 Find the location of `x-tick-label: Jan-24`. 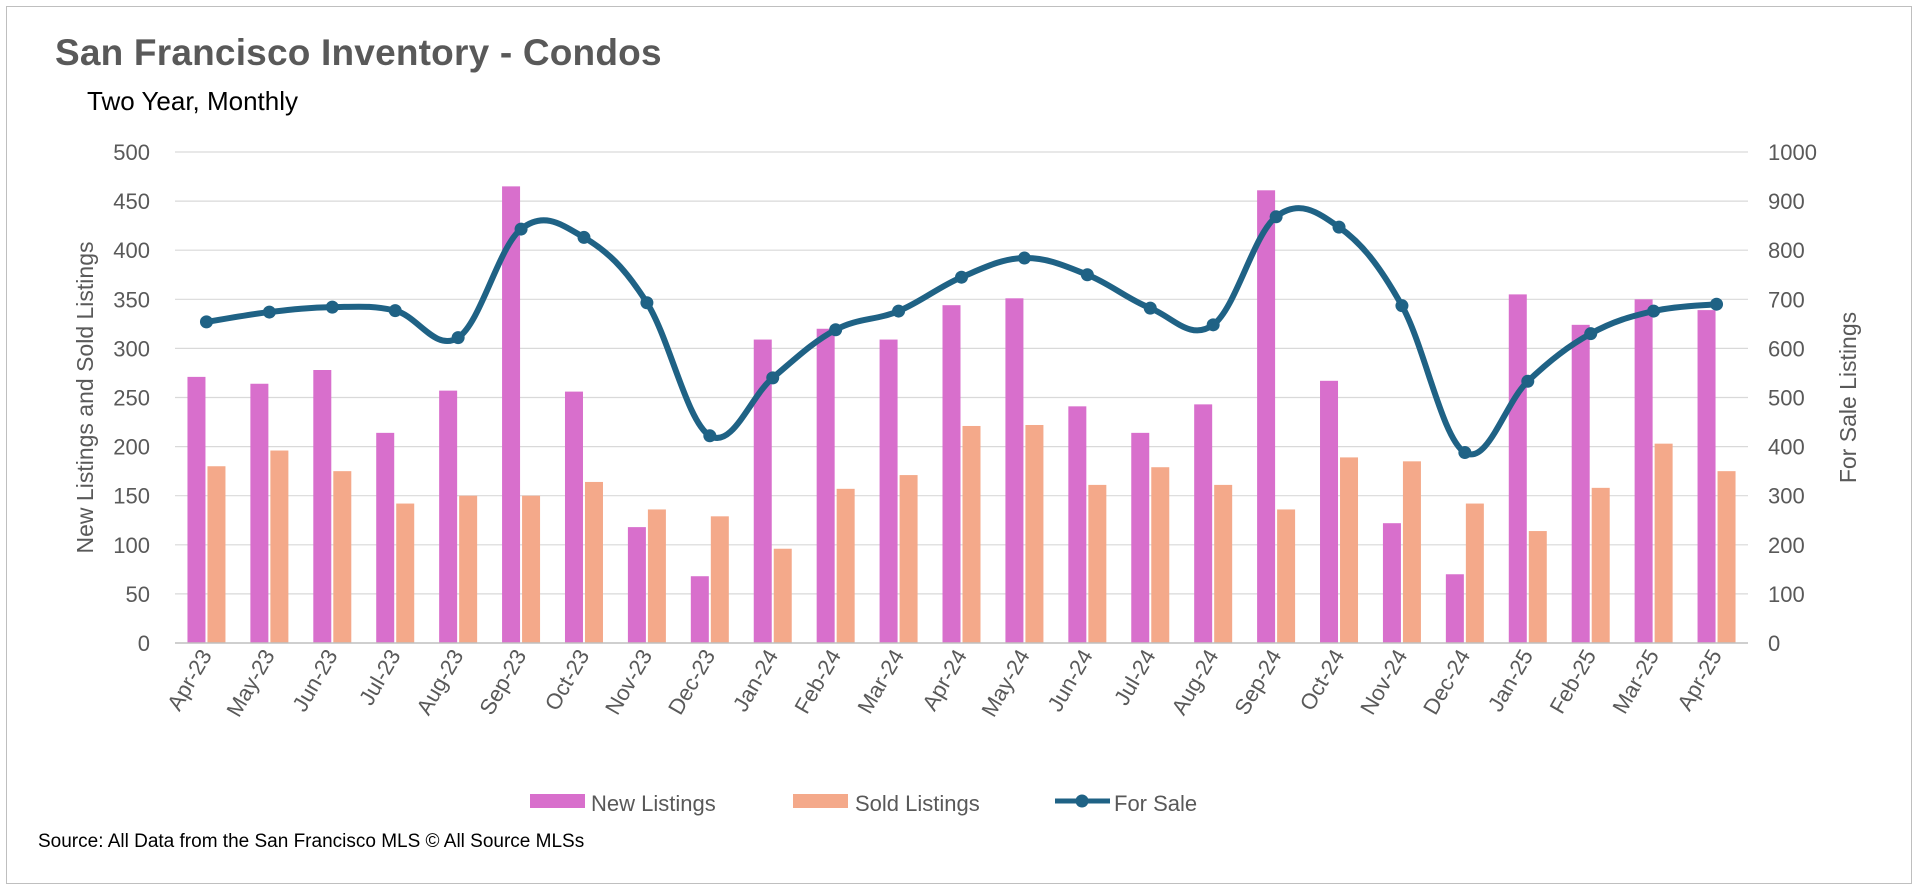

x-tick-label: Jan-24 is located at coordinates (755, 680).